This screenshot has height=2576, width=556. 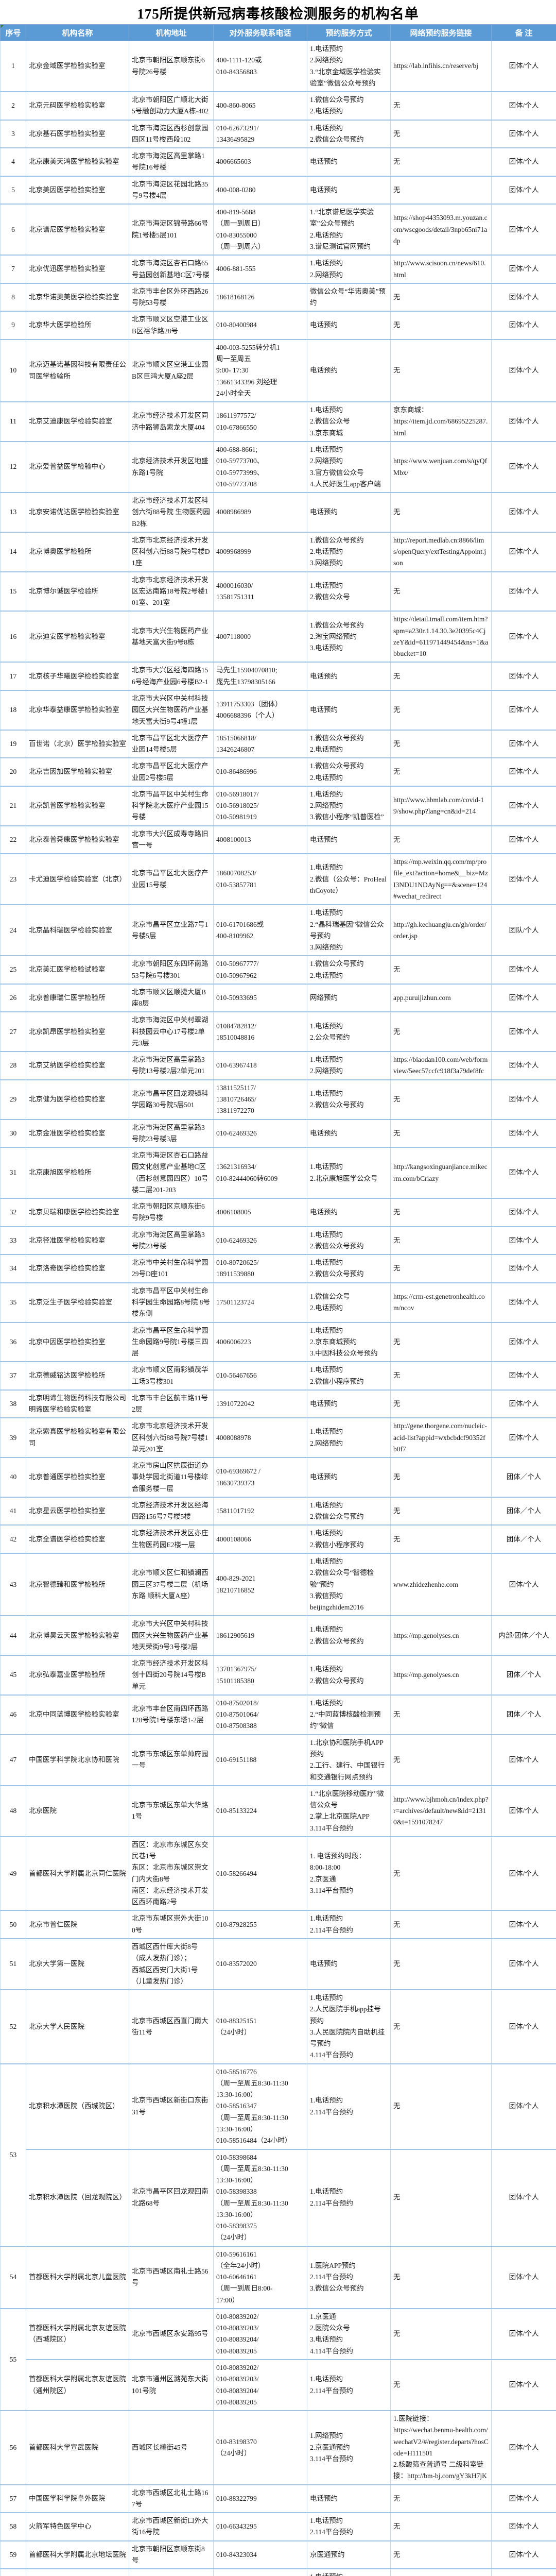 I want to click on cell-no: 35, so click(x=13, y=1303).